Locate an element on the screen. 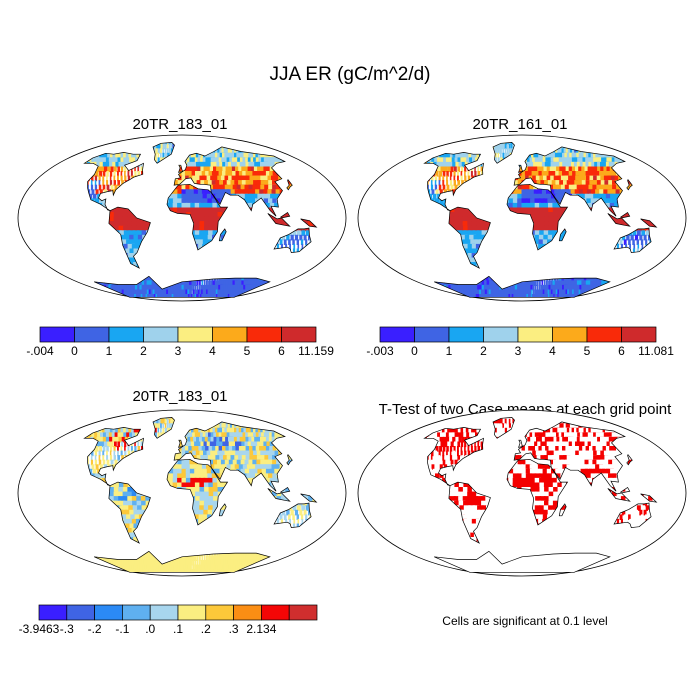 This screenshot has width=700, height=700. cb1-label-7: 6 is located at coordinates (281, 351).